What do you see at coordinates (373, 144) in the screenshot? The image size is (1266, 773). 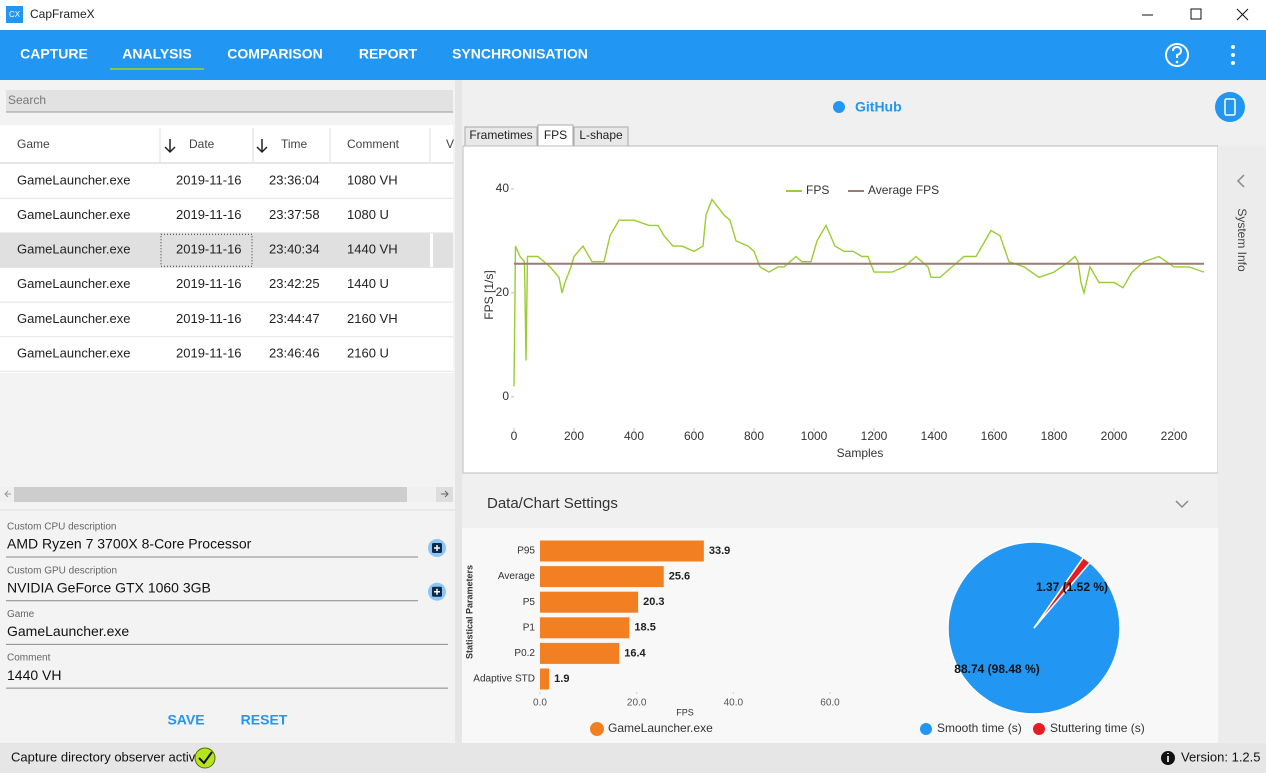 I see `column-header: Comment` at bounding box center [373, 144].